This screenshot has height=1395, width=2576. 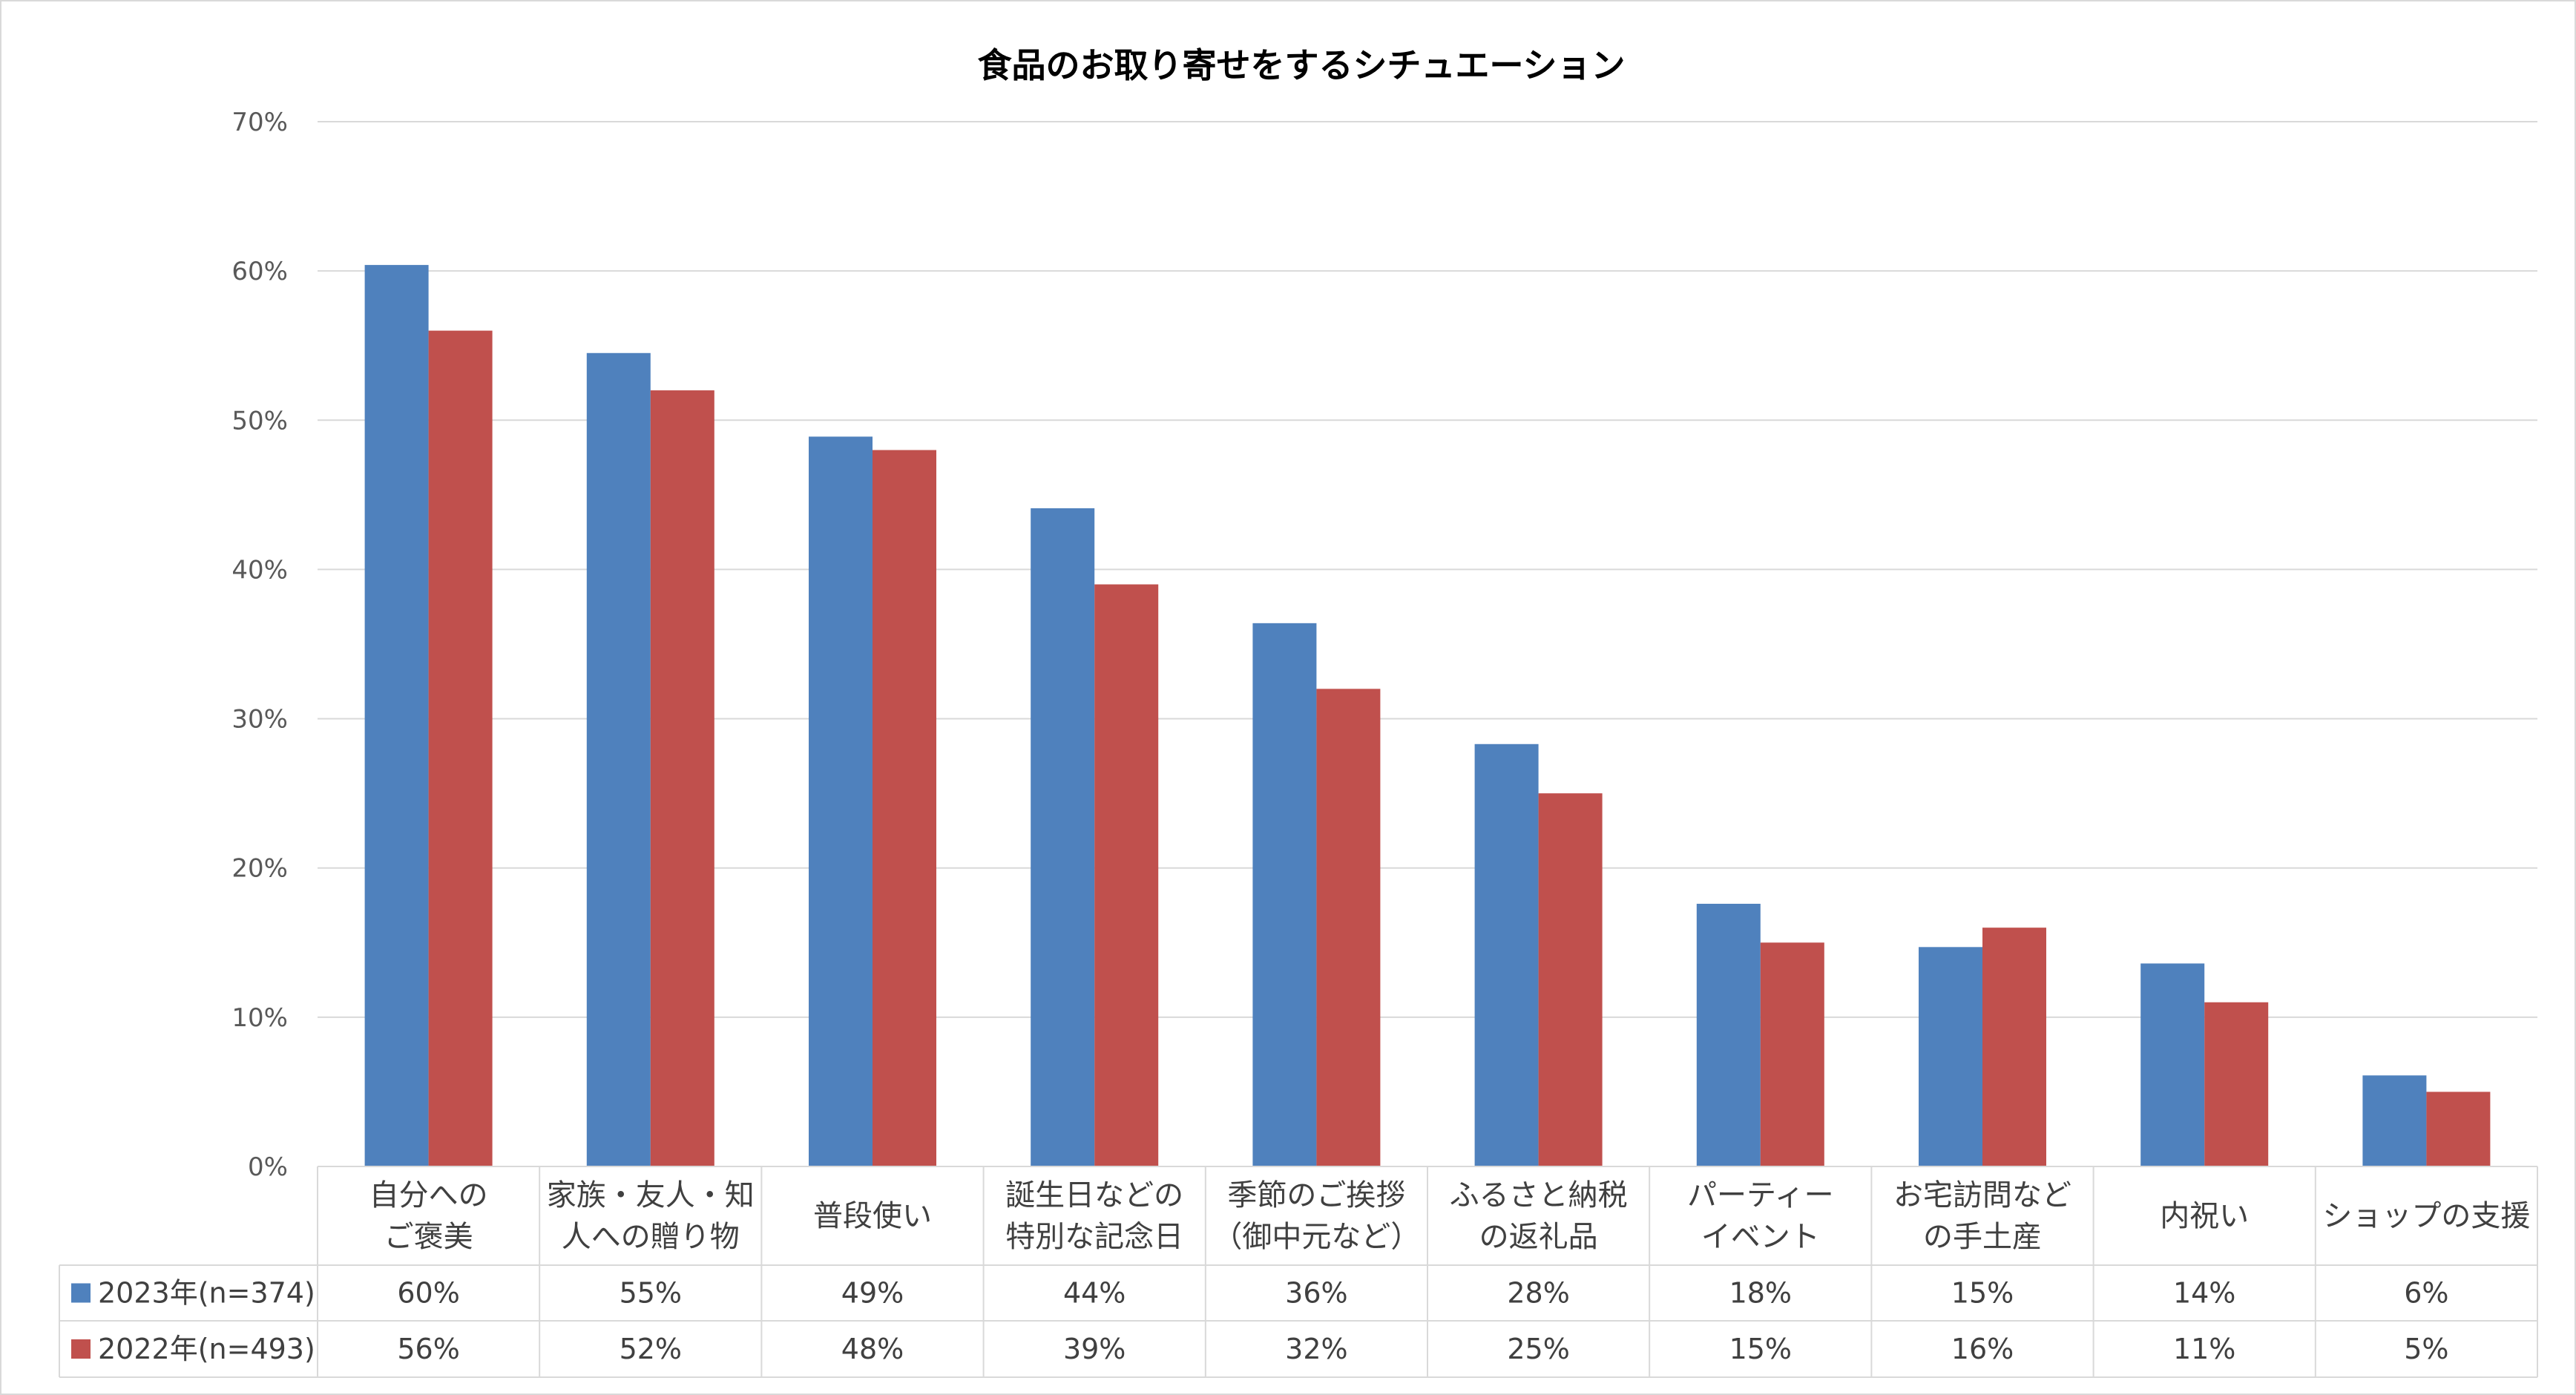 I want to click on category-label: ふるさと納税の返礼品, so click(x=1539, y=1216).